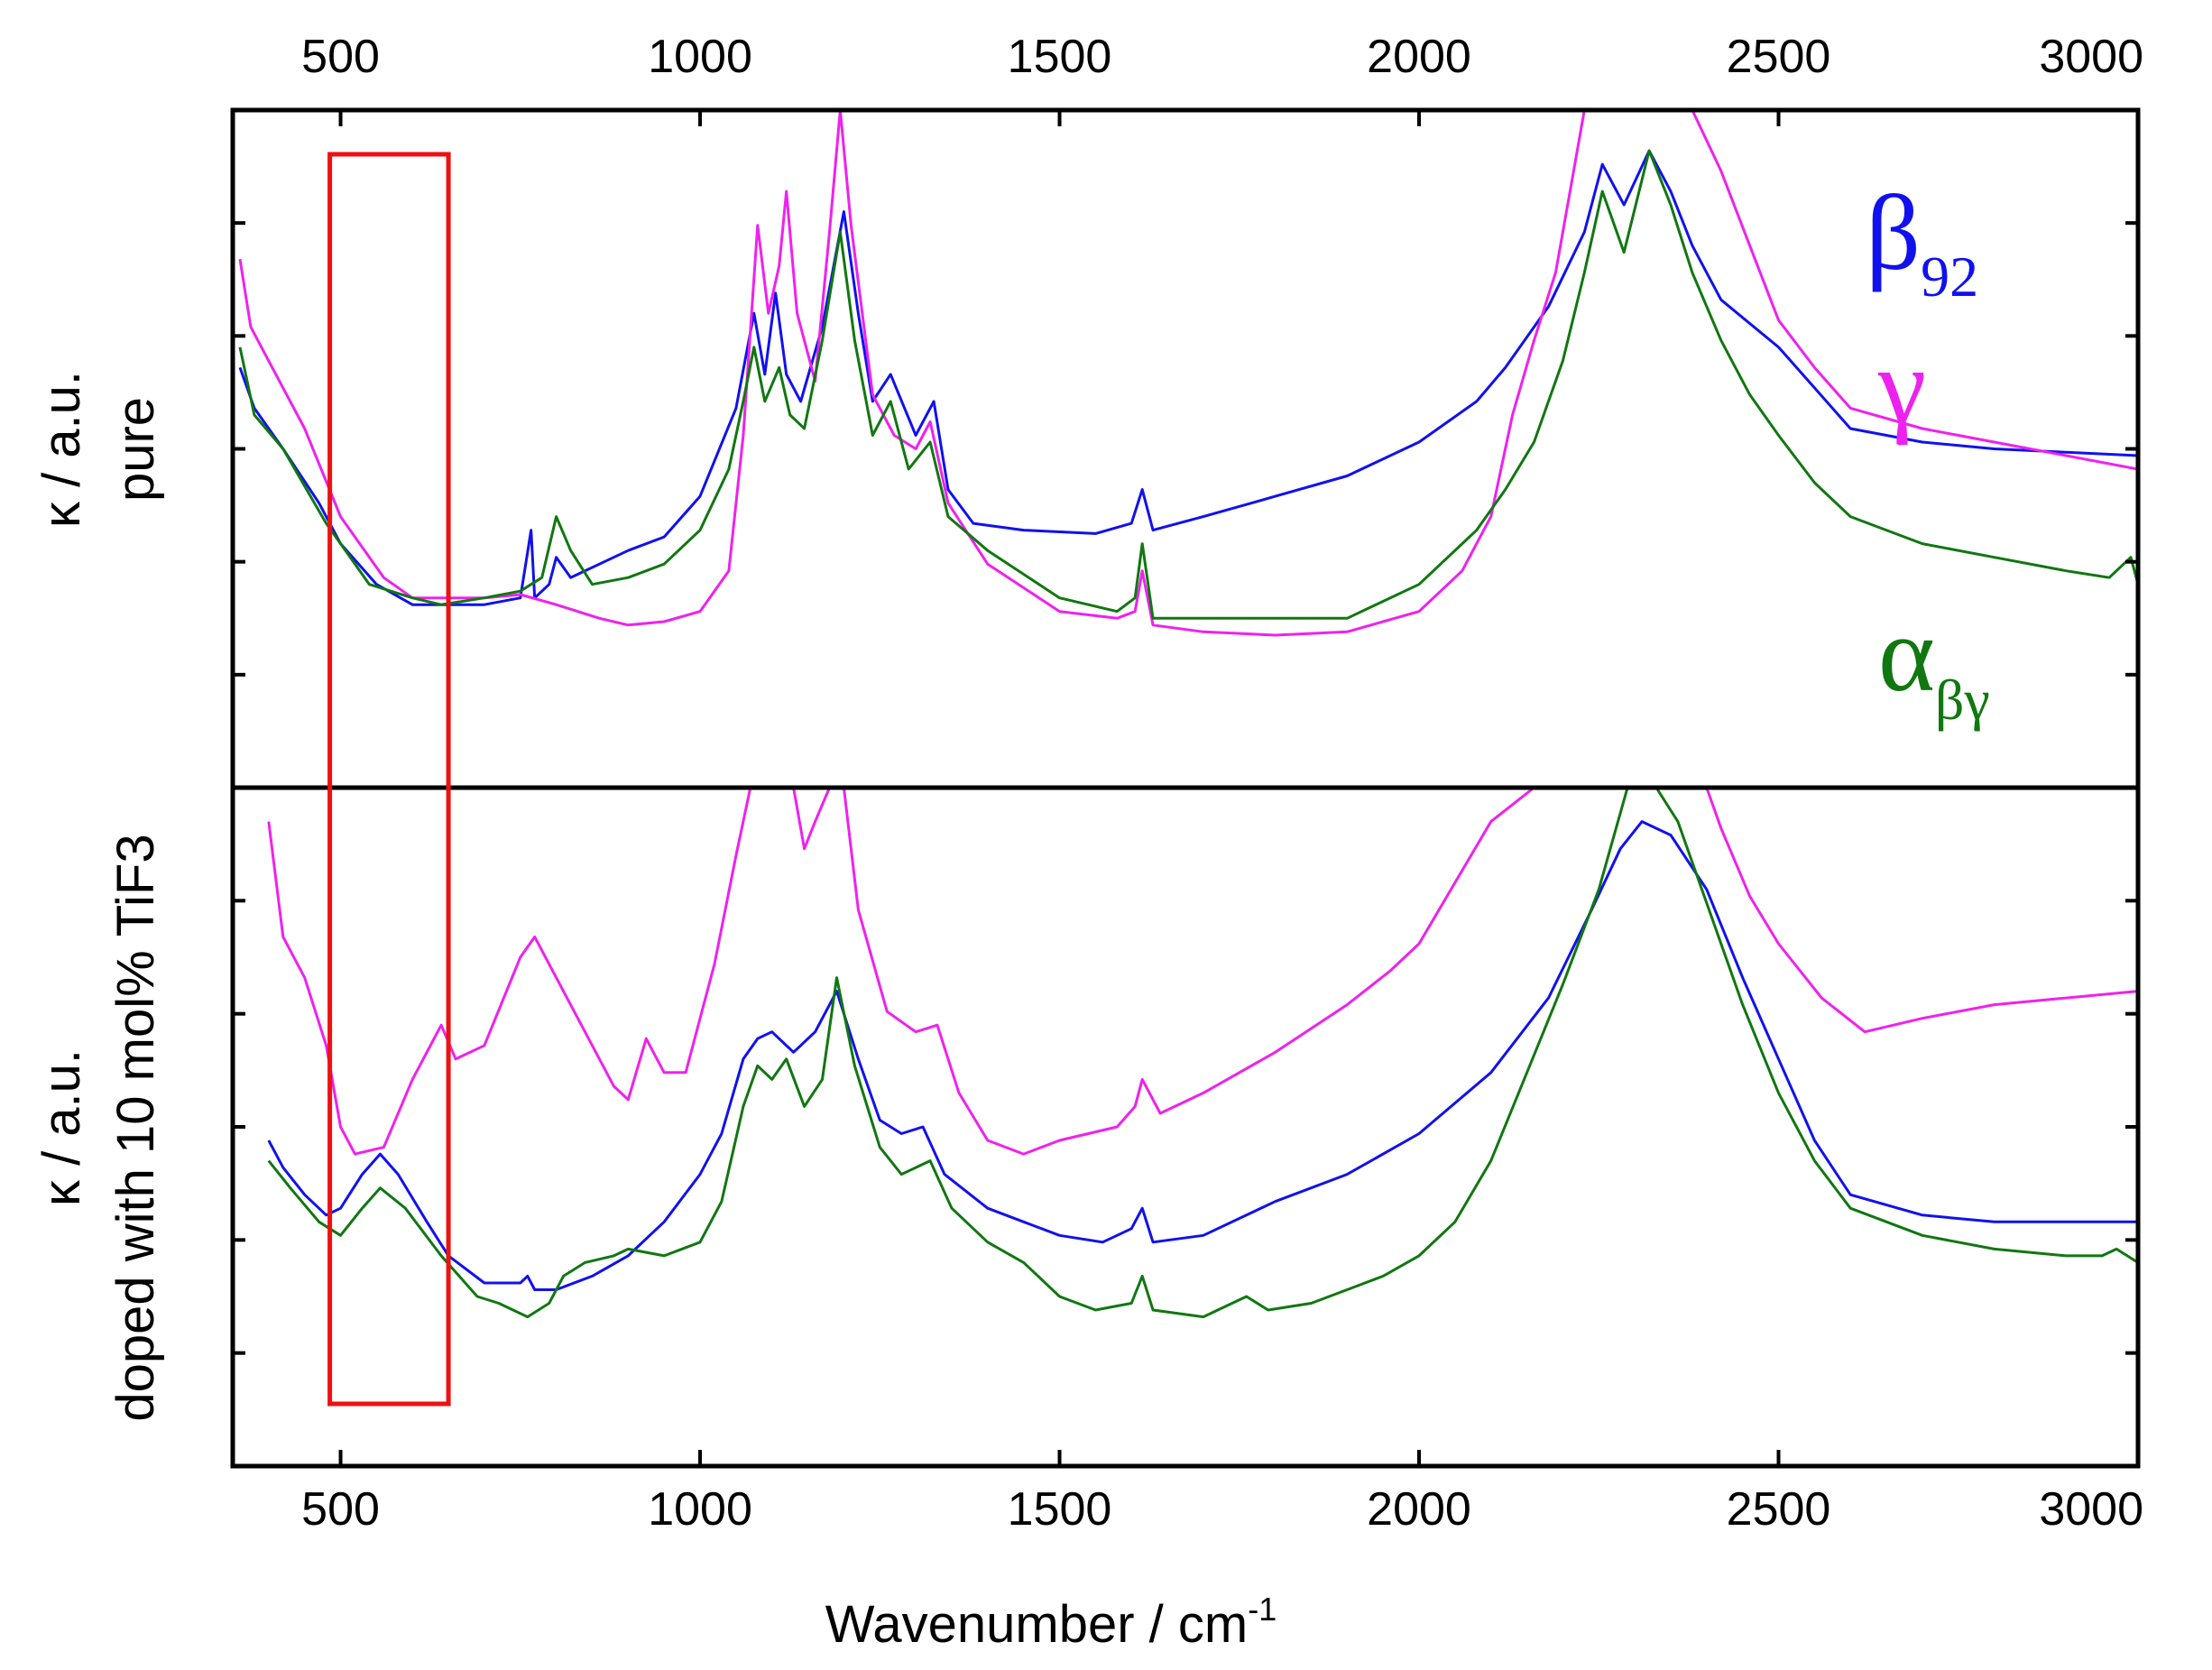 Image resolution: width=2212 pixels, height=1670 pixels. I want to click on x-tick-label-top-1000: 1000, so click(700, 57).